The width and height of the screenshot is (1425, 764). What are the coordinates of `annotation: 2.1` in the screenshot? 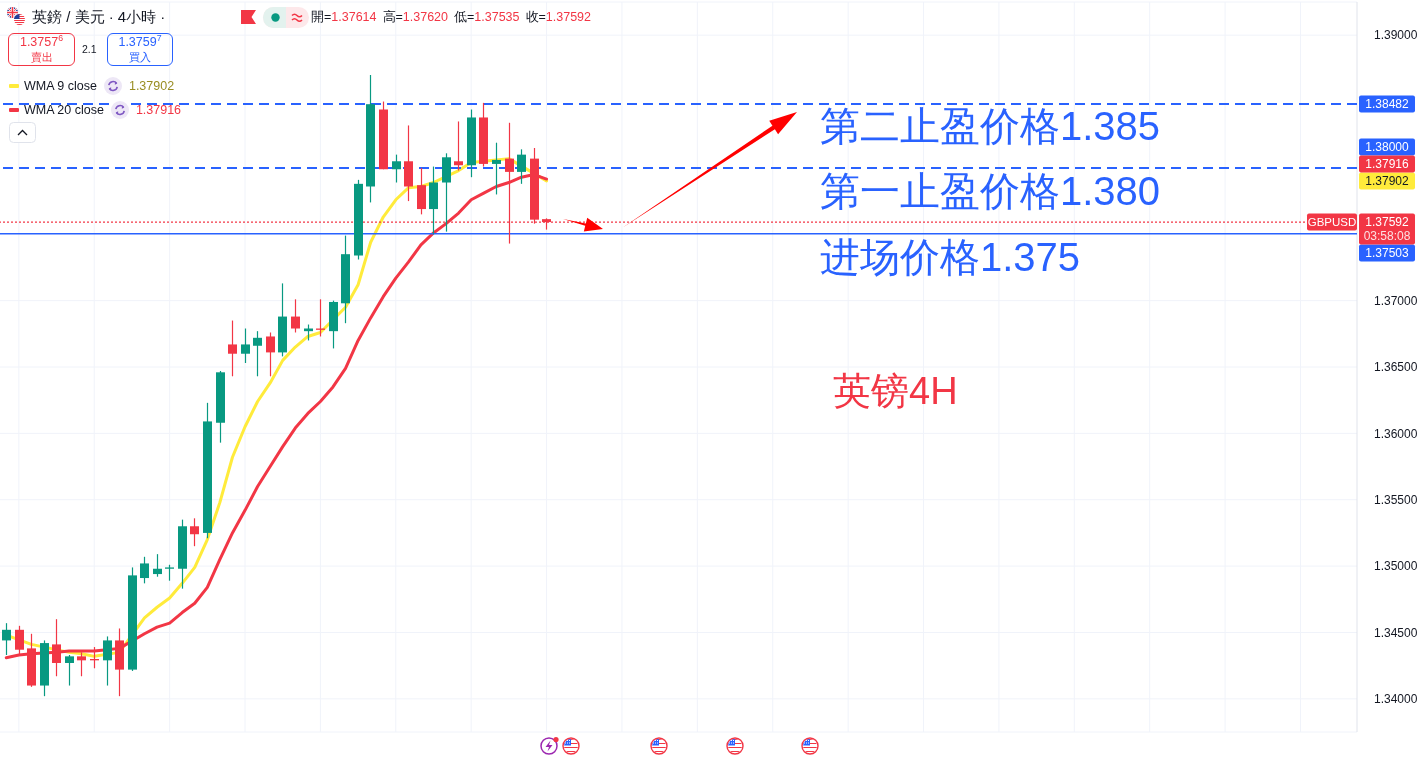 It's located at (89, 49).